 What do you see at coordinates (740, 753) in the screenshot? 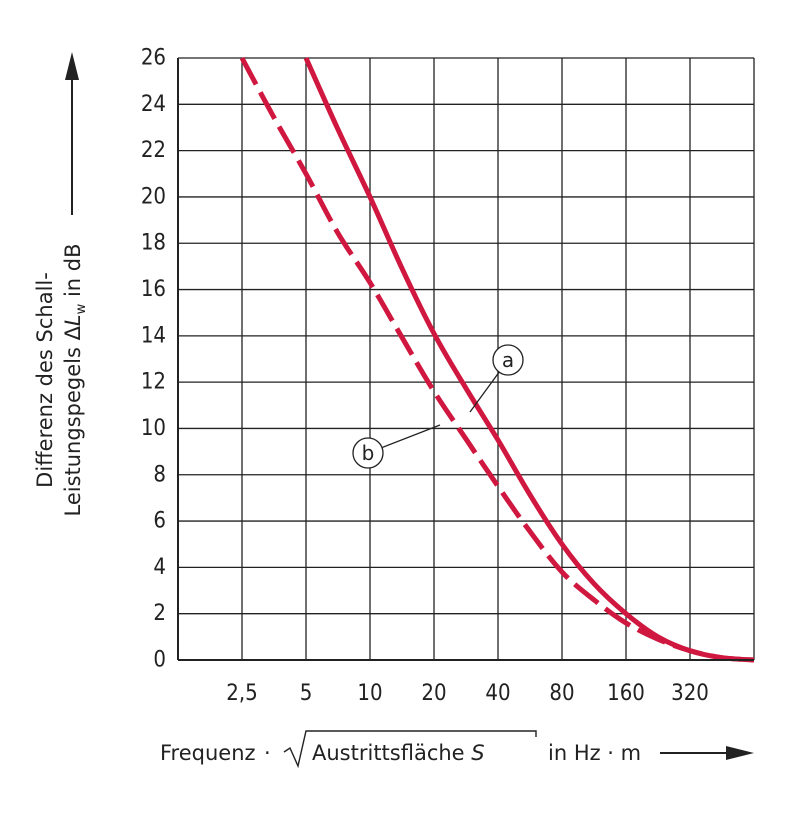
I see `x-axis-arrow-head` at bounding box center [740, 753].